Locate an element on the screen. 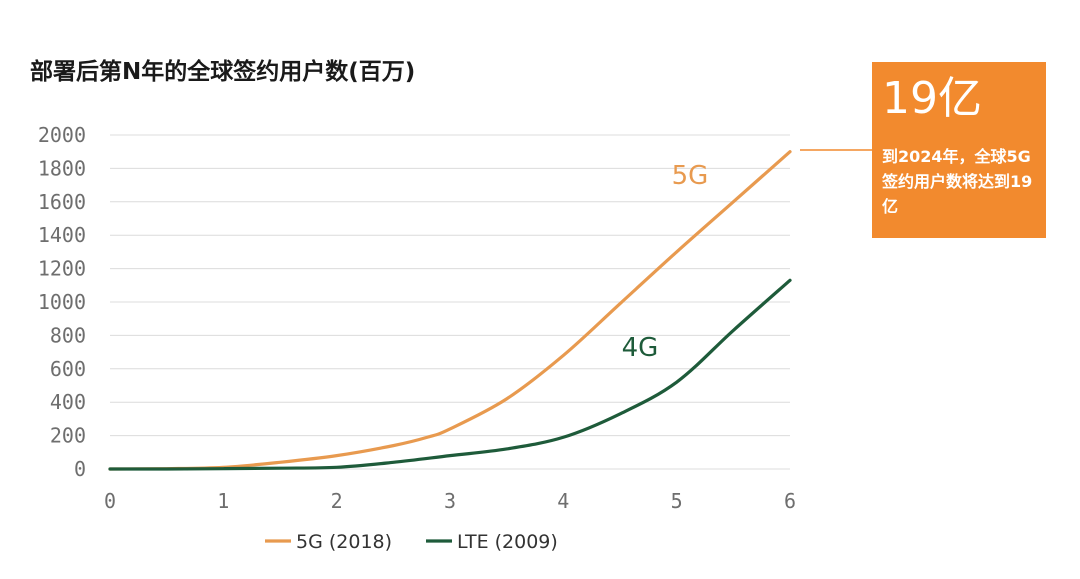 The image size is (1080, 579). y-tick-label: 2000 is located at coordinates (62, 135).